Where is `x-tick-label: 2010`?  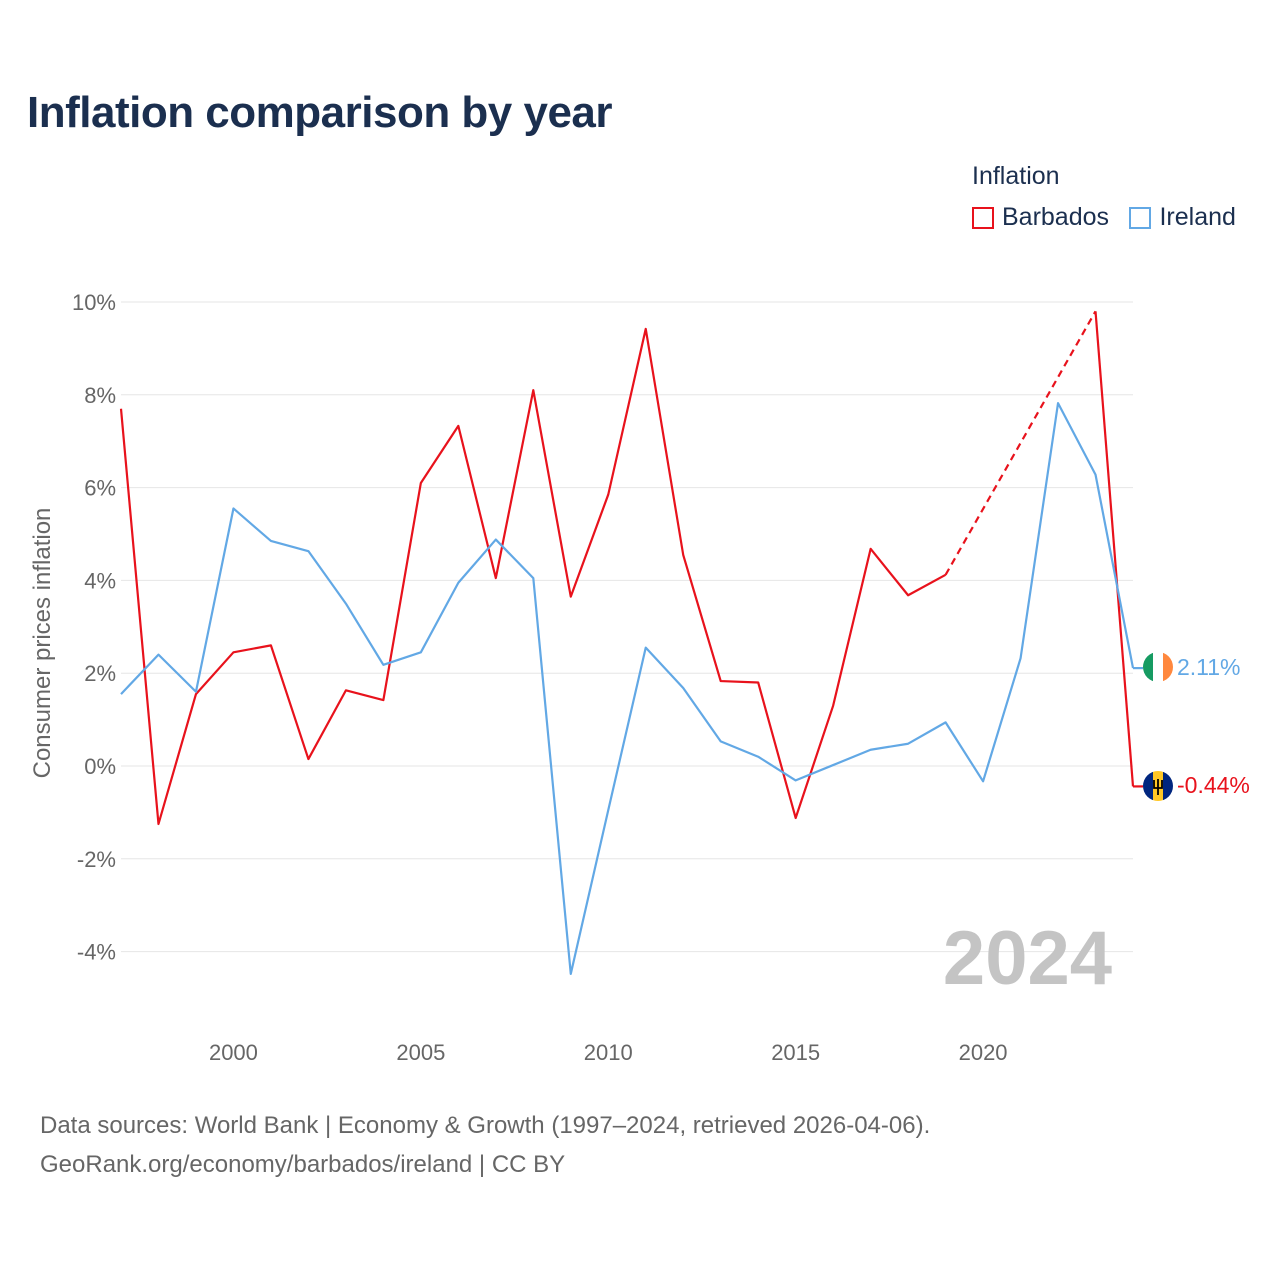 x-tick-label: 2010 is located at coordinates (608, 1052).